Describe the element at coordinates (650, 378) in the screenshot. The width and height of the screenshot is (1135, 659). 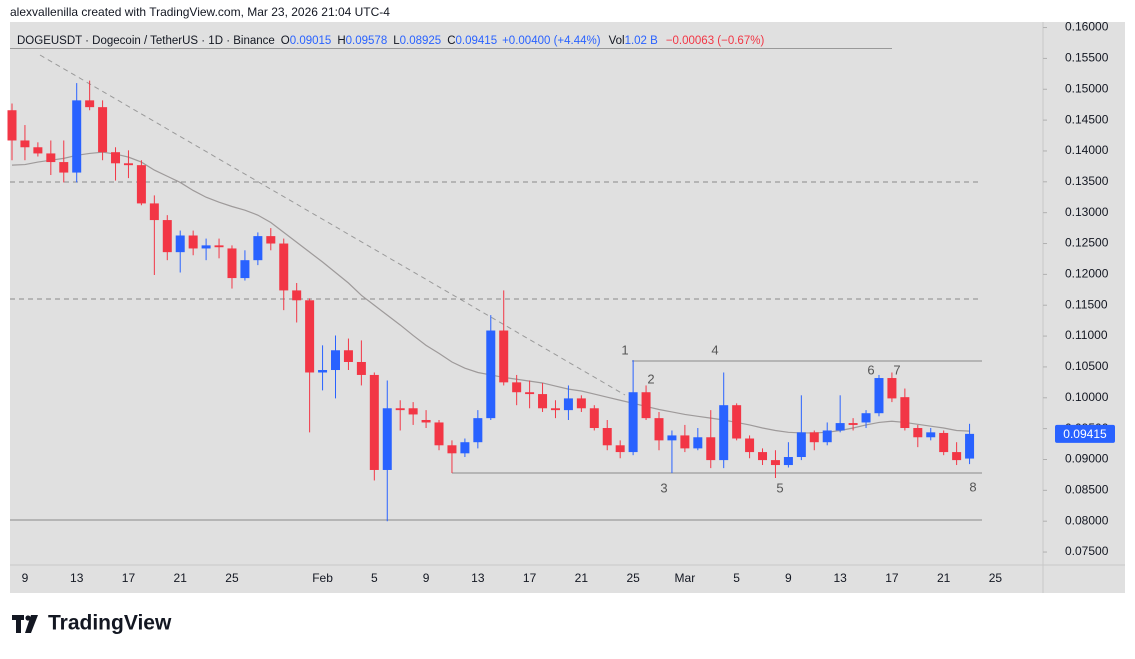
I see `wave-label: 2` at that location.